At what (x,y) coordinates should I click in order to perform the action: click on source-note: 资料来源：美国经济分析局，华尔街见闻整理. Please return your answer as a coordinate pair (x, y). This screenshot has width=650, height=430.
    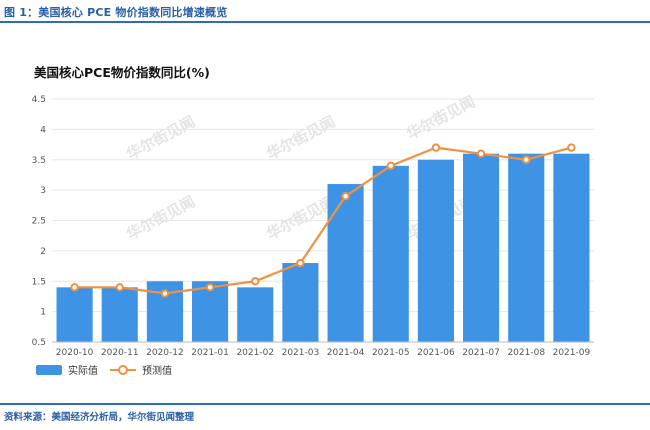
    Looking at the image, I should click on (99, 417).